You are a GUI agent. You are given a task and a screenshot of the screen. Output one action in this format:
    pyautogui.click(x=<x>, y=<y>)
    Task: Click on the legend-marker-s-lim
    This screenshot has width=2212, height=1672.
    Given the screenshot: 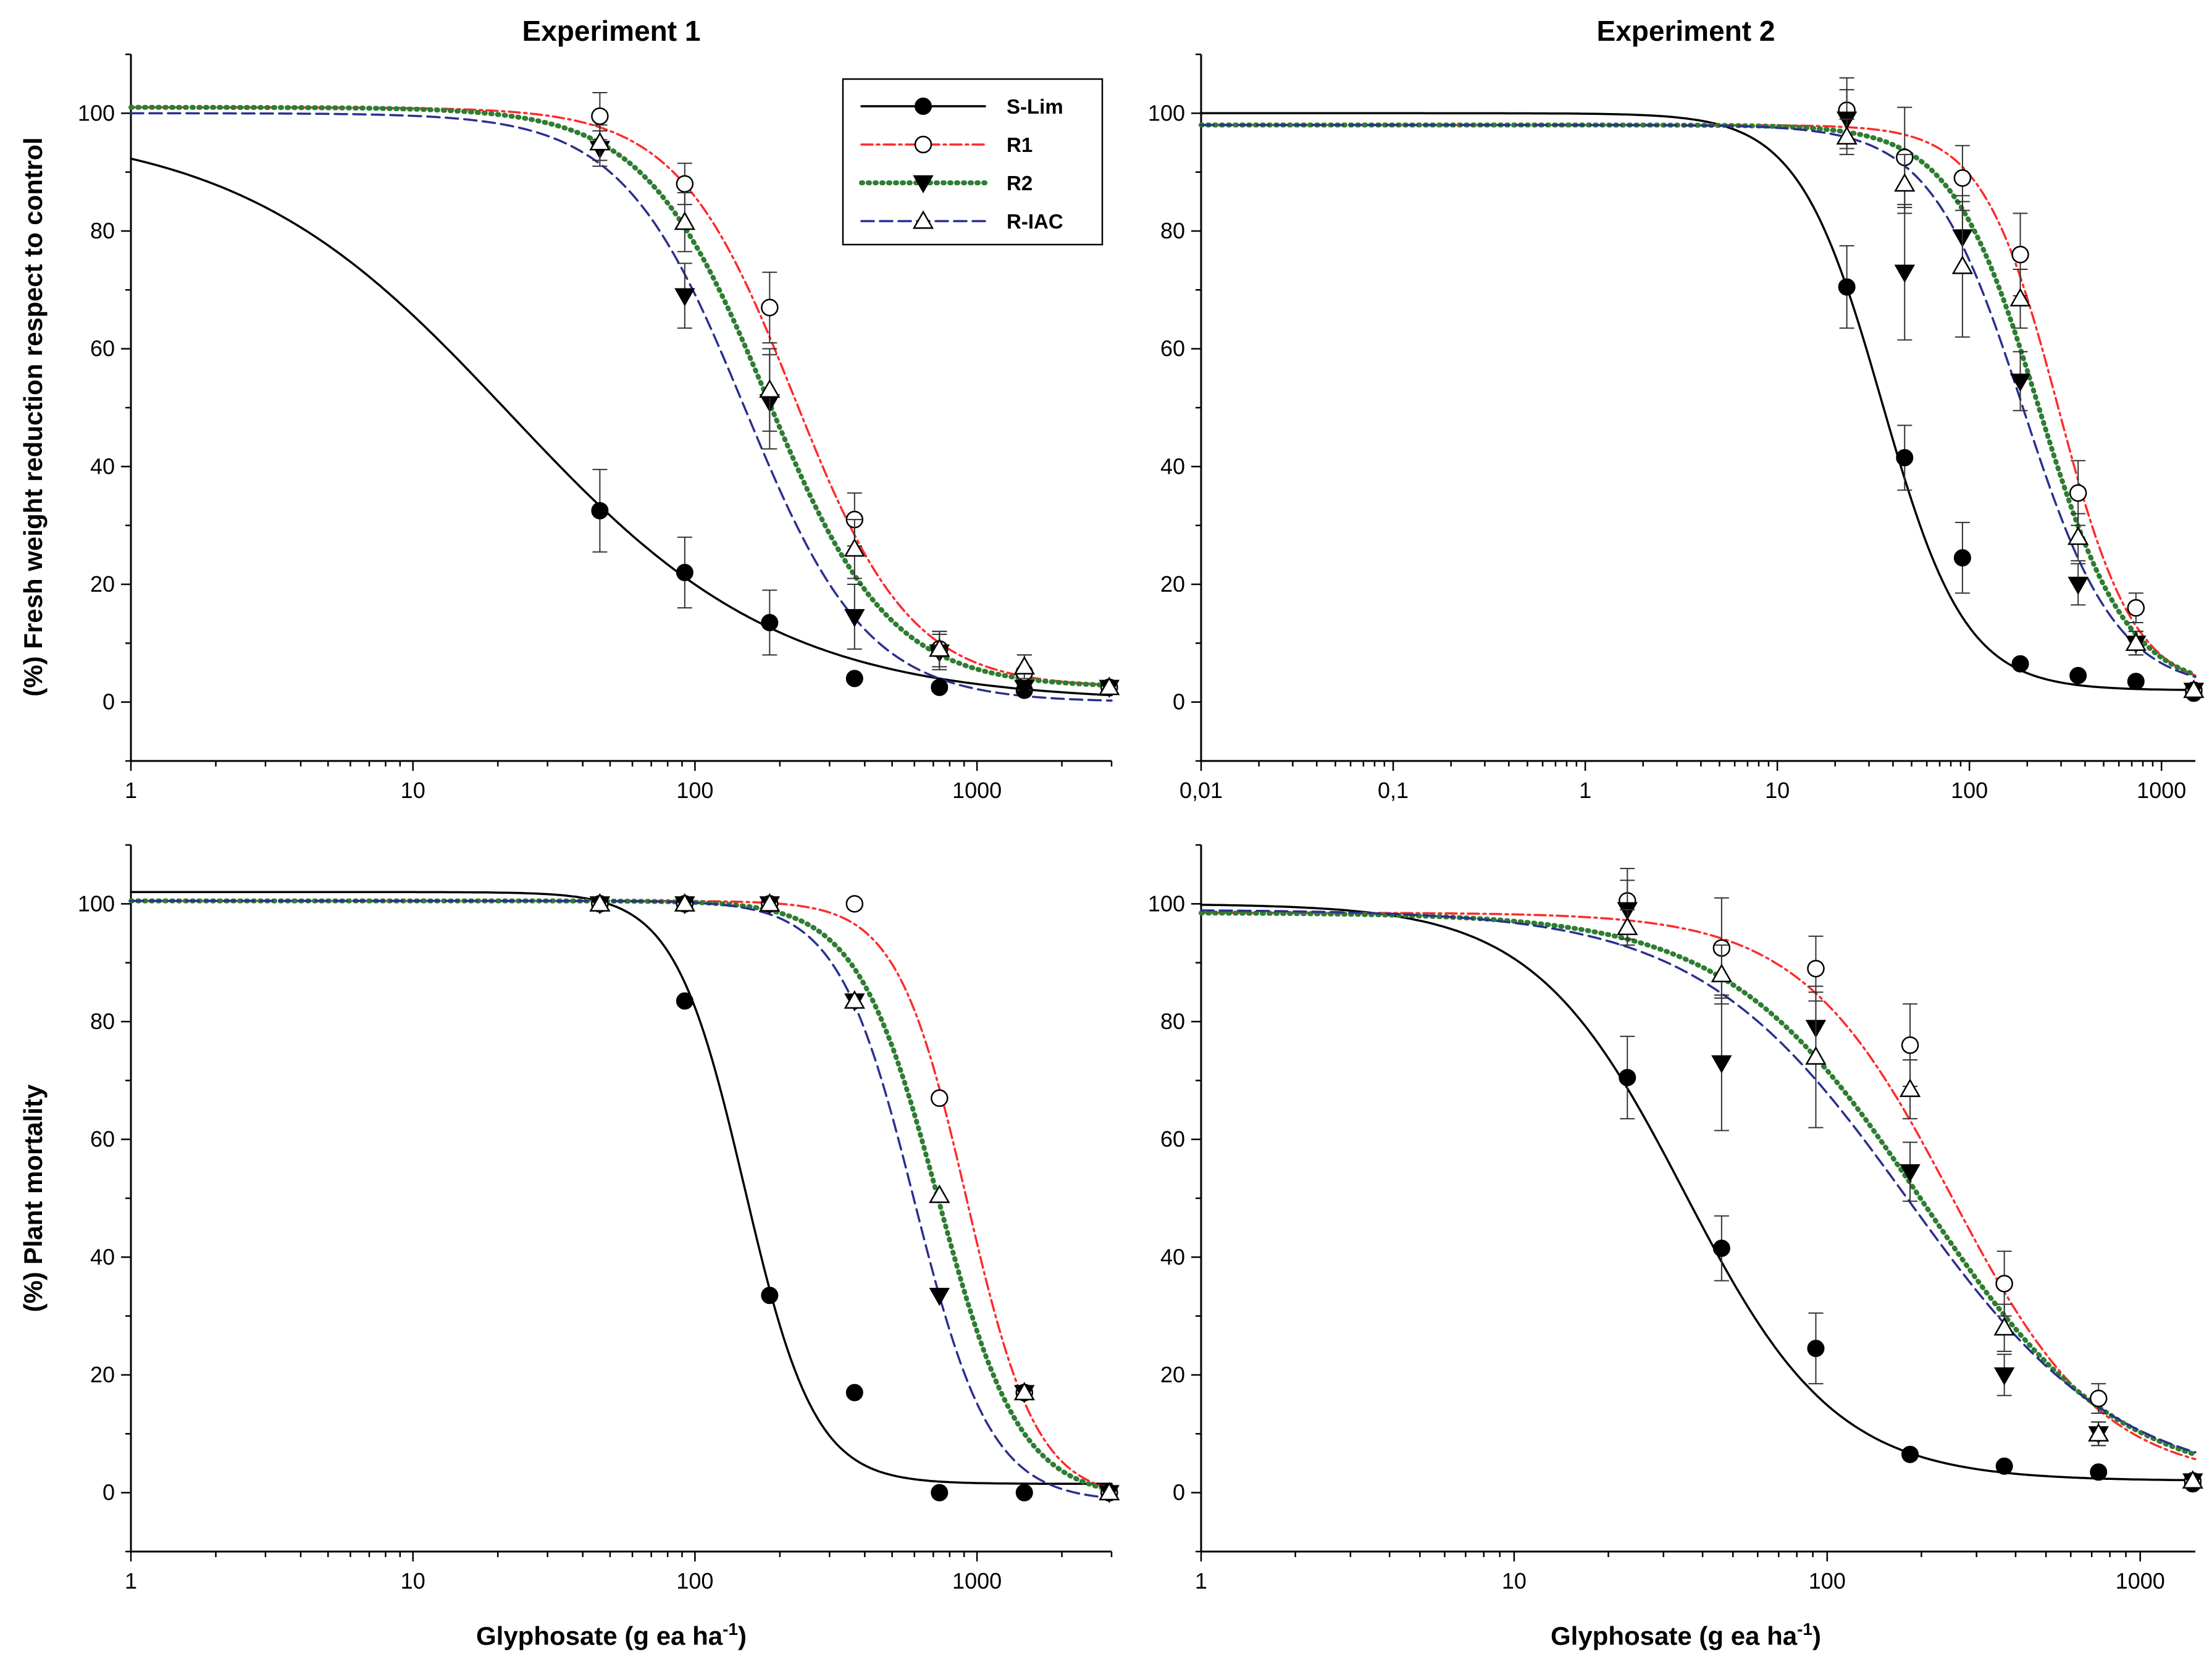 What is the action you would take?
    pyautogui.click(x=923, y=106)
    